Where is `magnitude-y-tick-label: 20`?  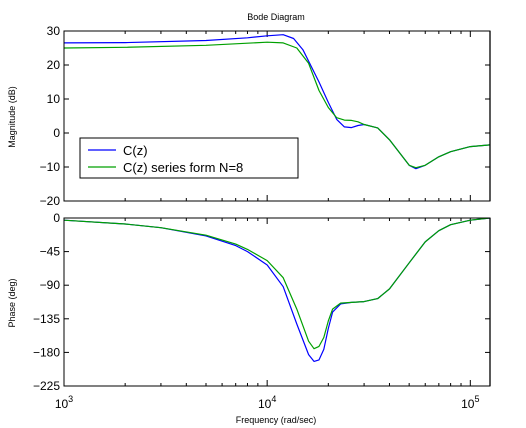
magnitude-y-tick-label: 20 is located at coordinates (54, 65).